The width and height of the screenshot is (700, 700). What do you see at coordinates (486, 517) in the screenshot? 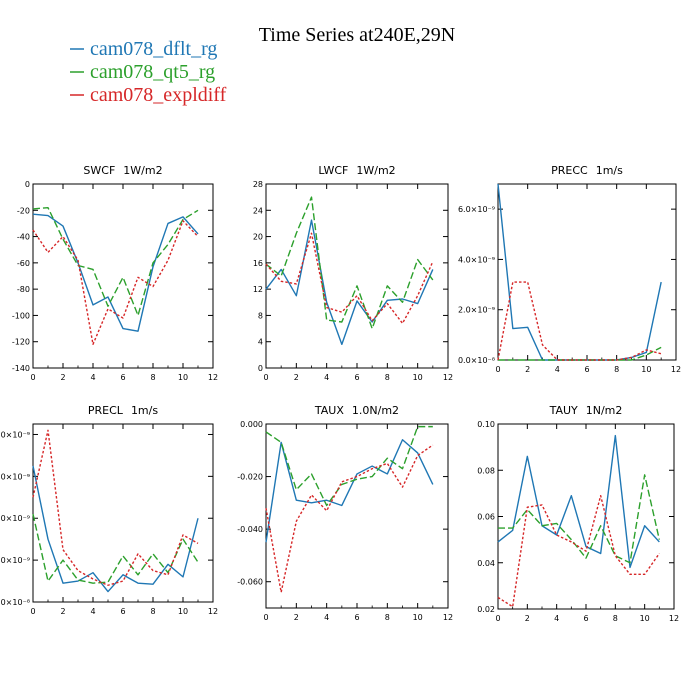
I see `y-tick-label: 0.06` at bounding box center [486, 517].